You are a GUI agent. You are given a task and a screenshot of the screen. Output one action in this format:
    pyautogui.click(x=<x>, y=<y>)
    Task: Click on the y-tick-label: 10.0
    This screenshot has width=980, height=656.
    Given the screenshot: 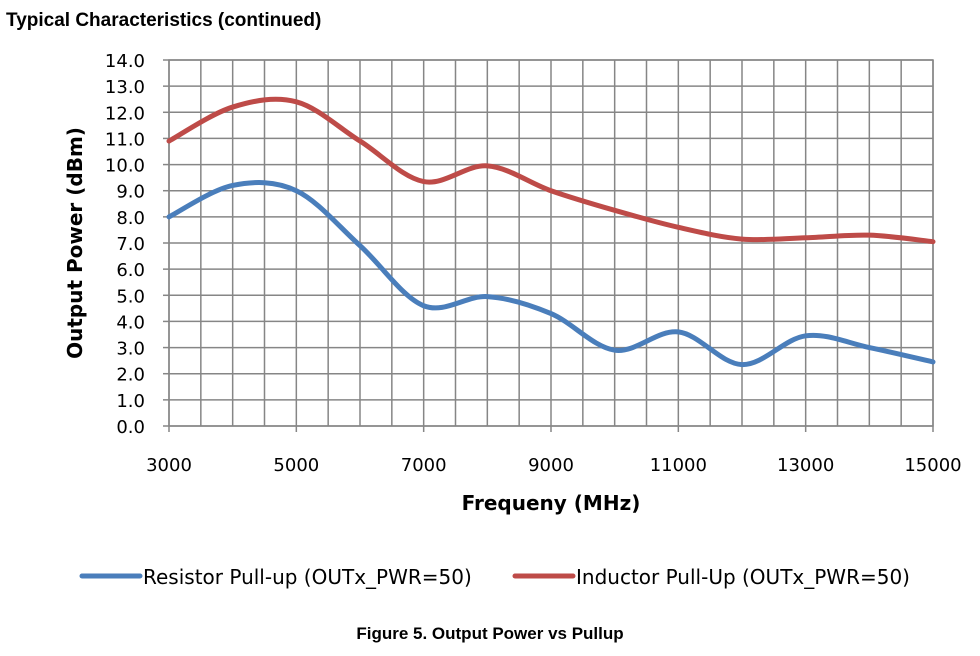 What is the action you would take?
    pyautogui.click(x=125, y=166)
    